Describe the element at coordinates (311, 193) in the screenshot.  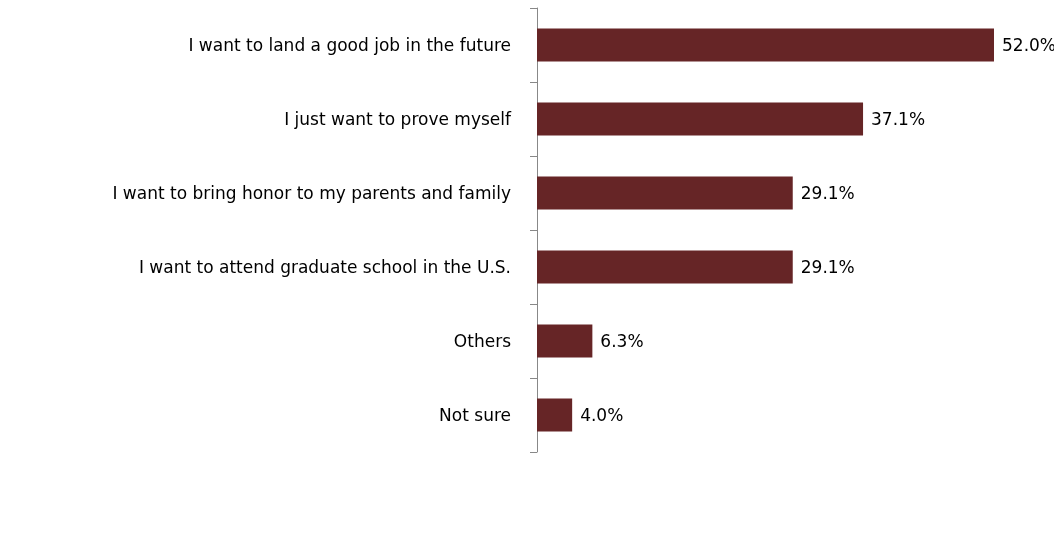
I see `y-tick-label: I want to bring honor to my parents and family` at that location.